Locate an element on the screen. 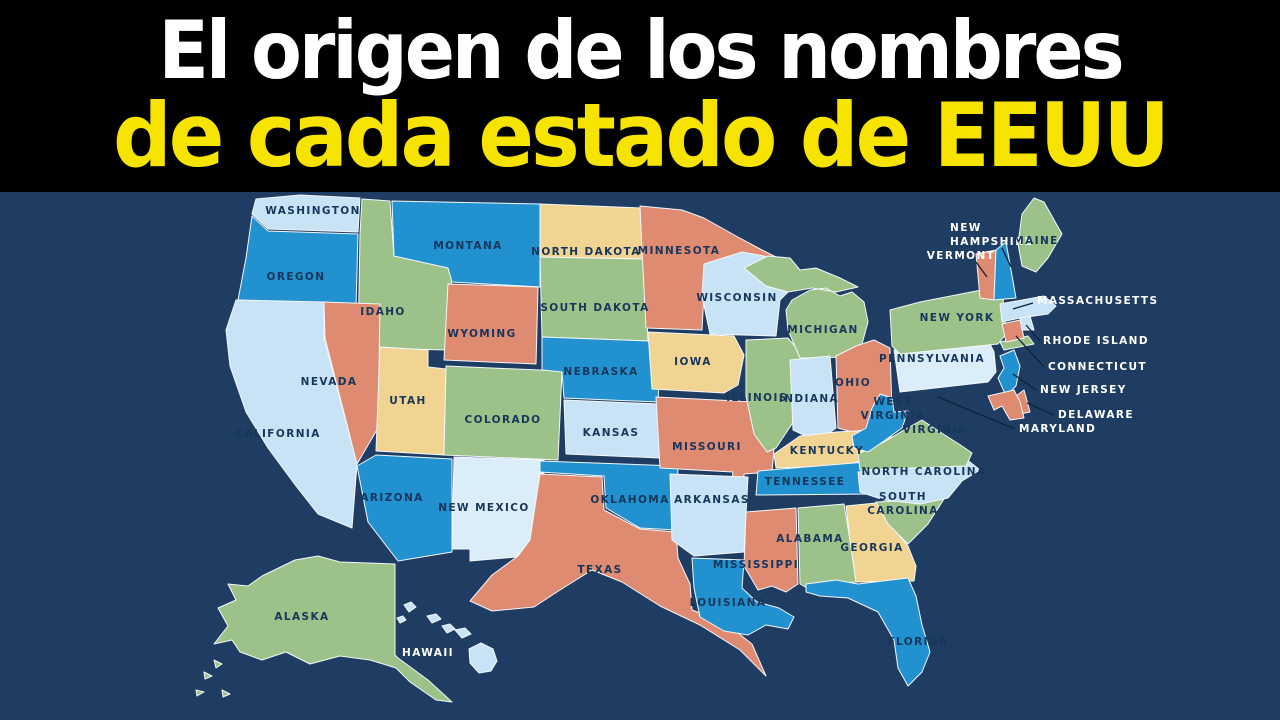 The width and height of the screenshot is (1280, 720). label-nv: NEVADA is located at coordinates (329, 382).